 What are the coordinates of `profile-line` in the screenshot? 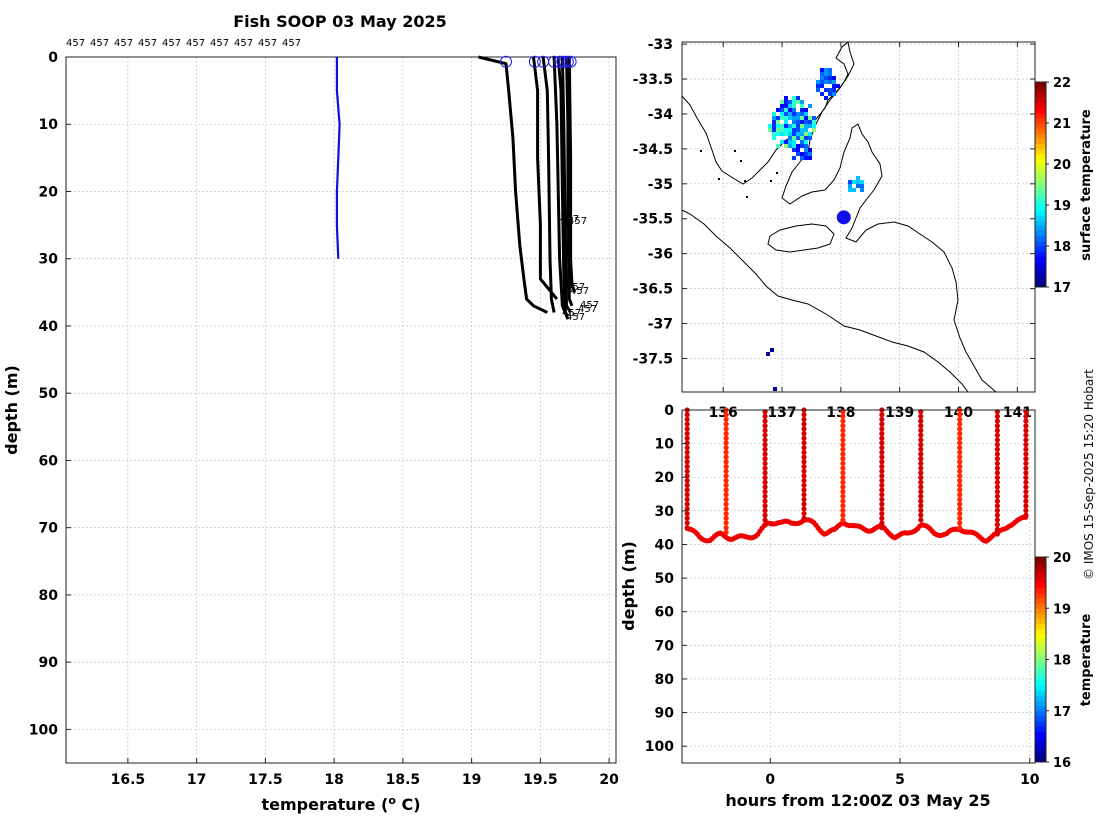 It's located at (572, 174).